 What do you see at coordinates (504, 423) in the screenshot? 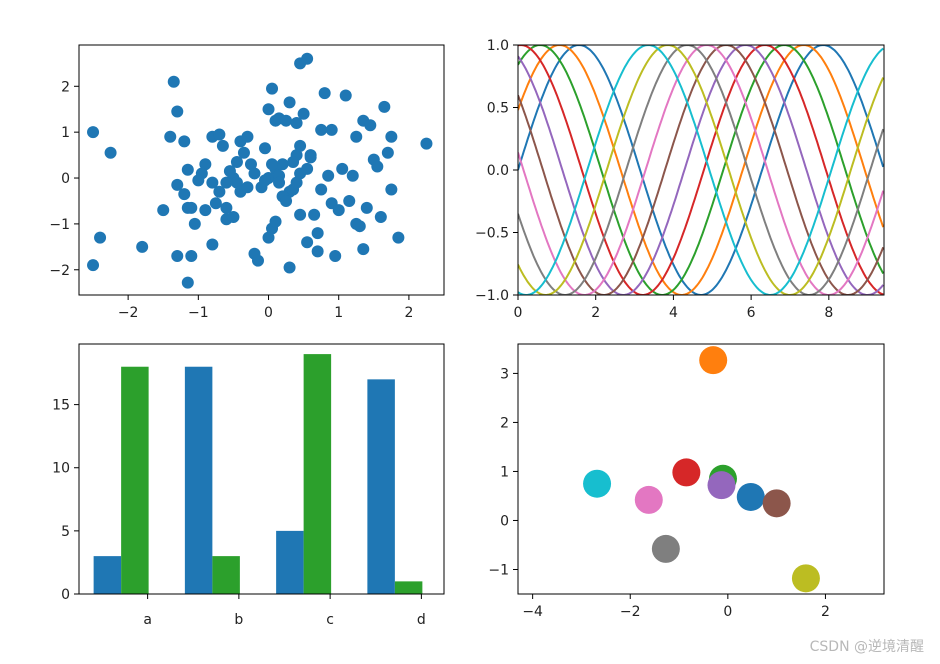
I see `y-tick-label: 2` at bounding box center [504, 423].